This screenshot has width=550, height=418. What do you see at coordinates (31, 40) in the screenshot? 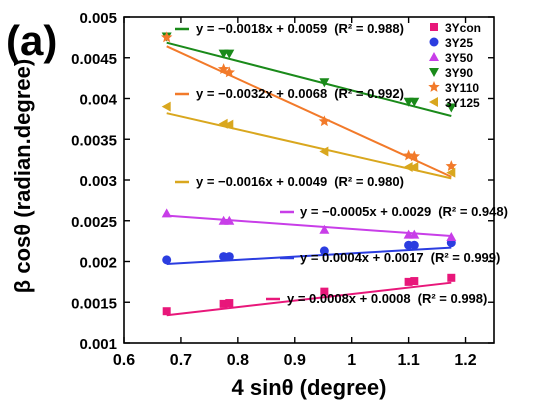
I see `panel-label: (a)` at bounding box center [31, 40].